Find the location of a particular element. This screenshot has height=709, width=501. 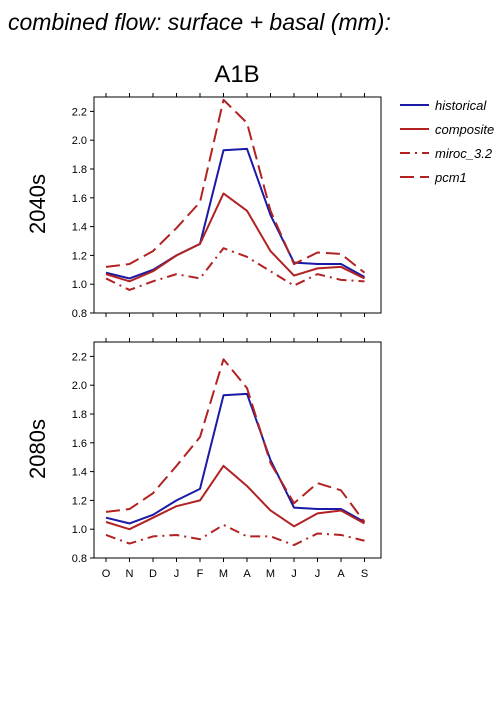

legend-label: historical is located at coordinates (461, 105).